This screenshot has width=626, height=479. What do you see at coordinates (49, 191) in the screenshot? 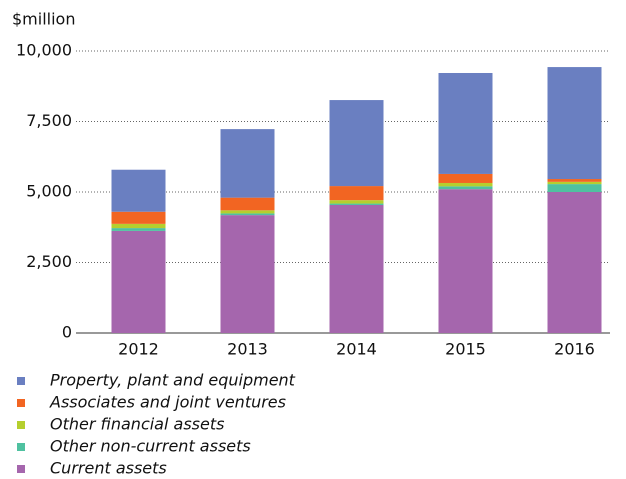
I see `y-tick-label: 5,000` at bounding box center [49, 191].